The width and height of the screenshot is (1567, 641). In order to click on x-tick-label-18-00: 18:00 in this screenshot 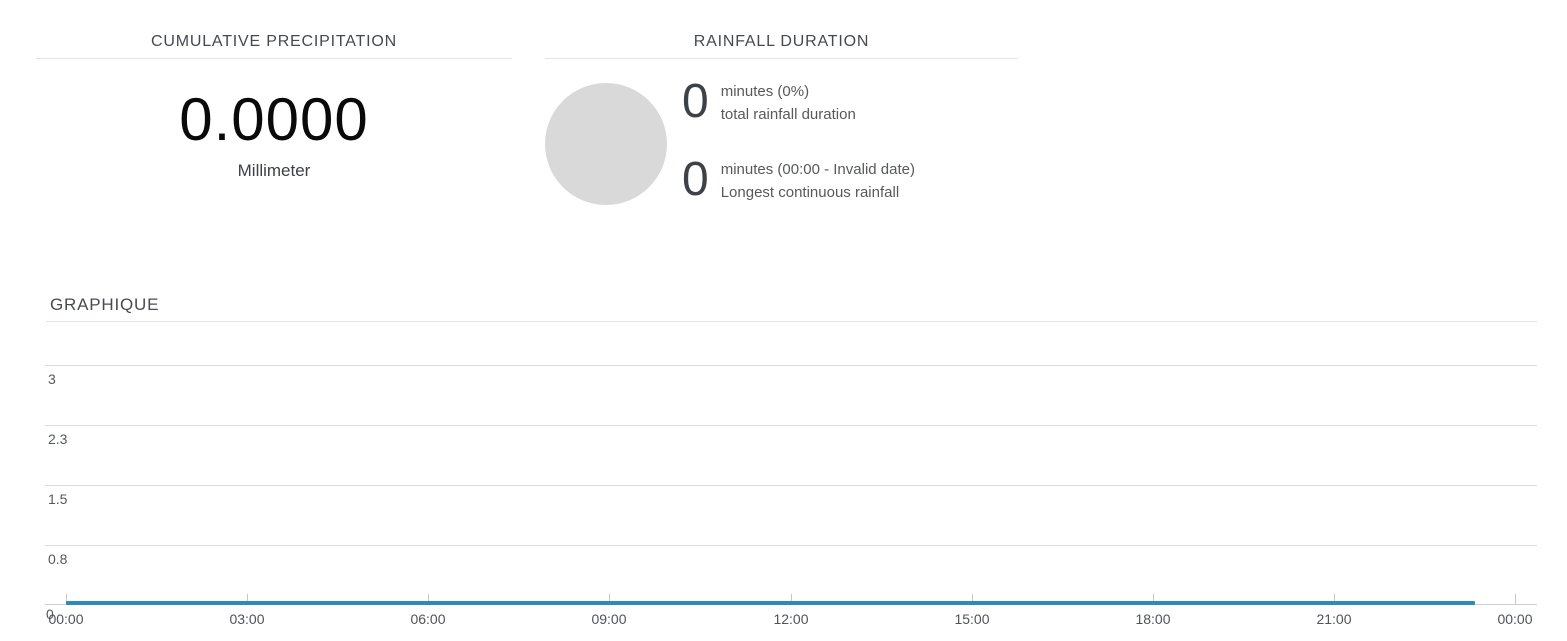, I will do `click(1153, 619)`.